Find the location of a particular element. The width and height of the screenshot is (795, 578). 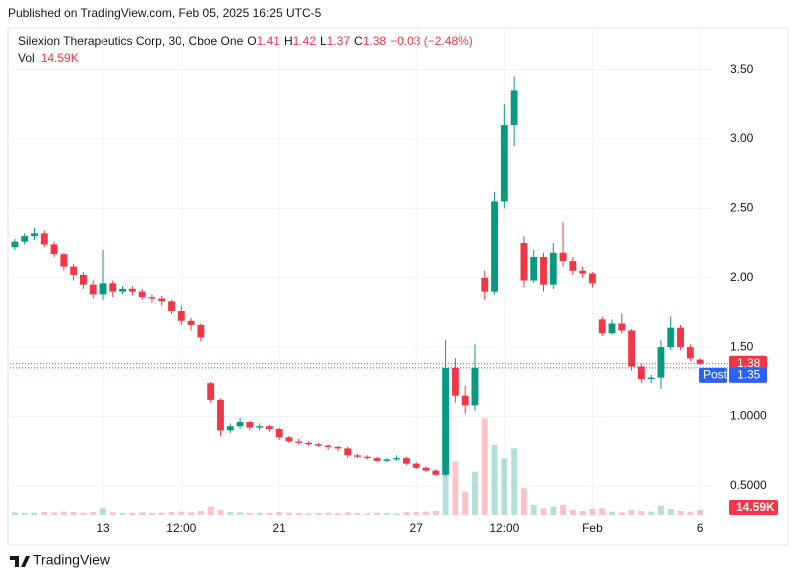

y-tick-label: 0.5000 is located at coordinates (748, 485).